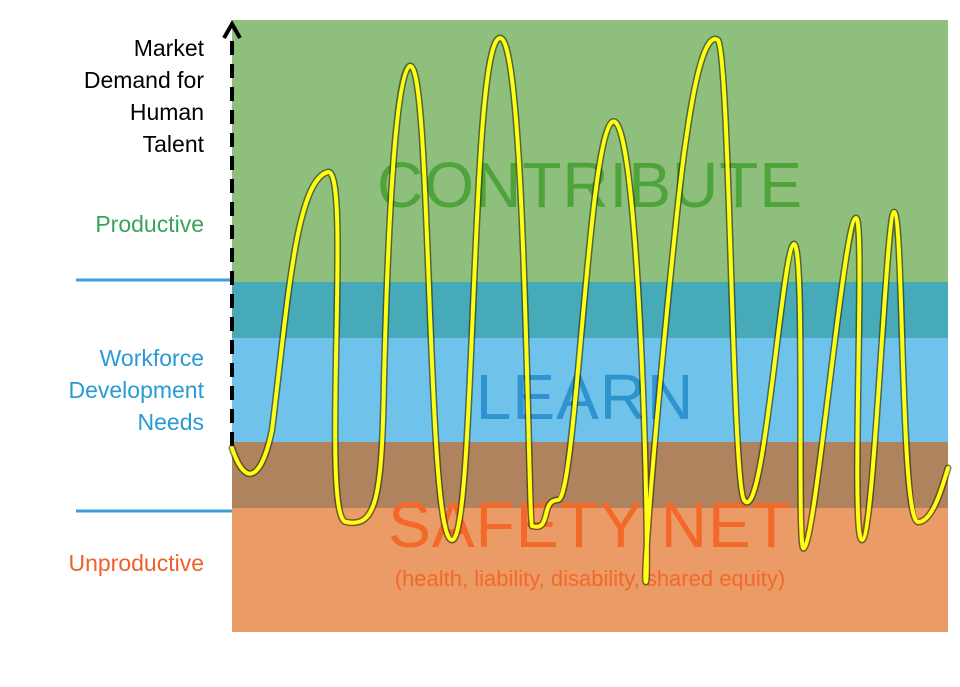 The width and height of the screenshot is (960, 687). Describe the element at coordinates (232, 29) in the screenshot. I see `axis-arrowhead-icon` at that location.